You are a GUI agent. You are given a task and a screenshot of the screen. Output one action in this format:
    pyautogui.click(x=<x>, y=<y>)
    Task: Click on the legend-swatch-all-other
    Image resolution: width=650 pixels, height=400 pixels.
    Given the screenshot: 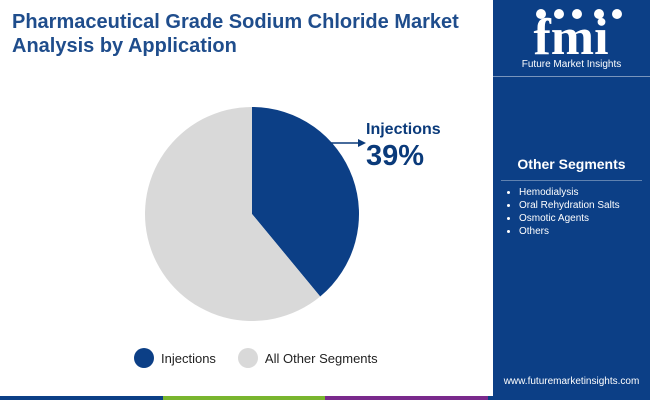 What is the action you would take?
    pyautogui.click(x=247, y=358)
    